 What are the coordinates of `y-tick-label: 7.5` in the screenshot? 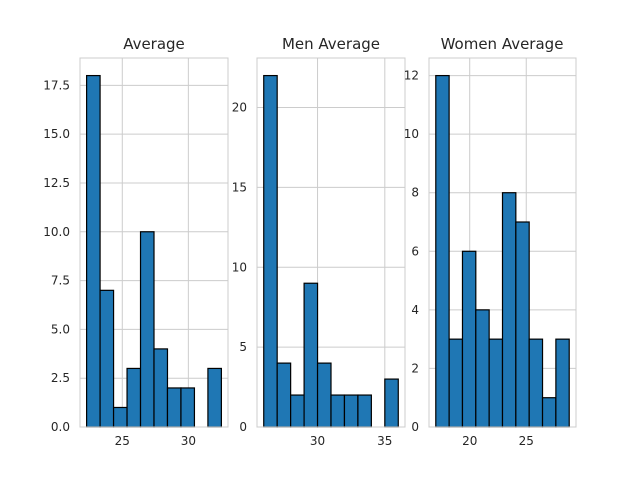 It's located at (60, 281).